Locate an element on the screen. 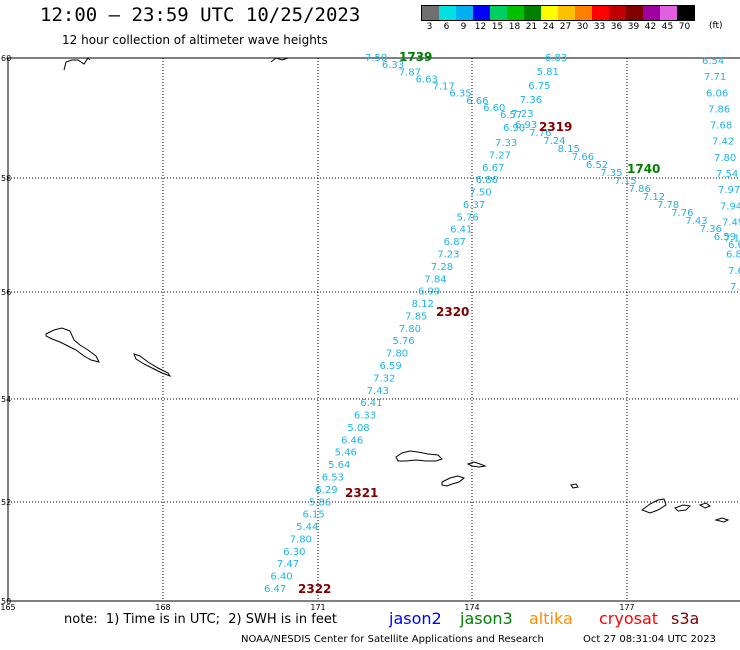 The image size is (740, 650). legend-label: 18 is located at coordinates (514, 27).